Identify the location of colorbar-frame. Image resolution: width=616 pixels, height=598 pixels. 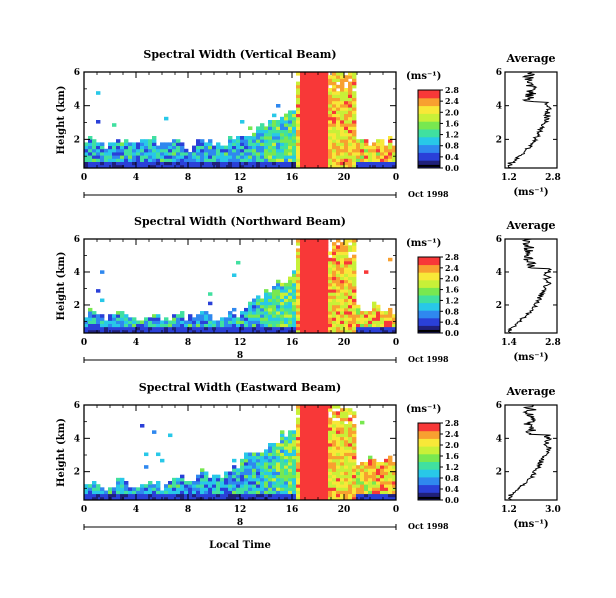
(429, 295).